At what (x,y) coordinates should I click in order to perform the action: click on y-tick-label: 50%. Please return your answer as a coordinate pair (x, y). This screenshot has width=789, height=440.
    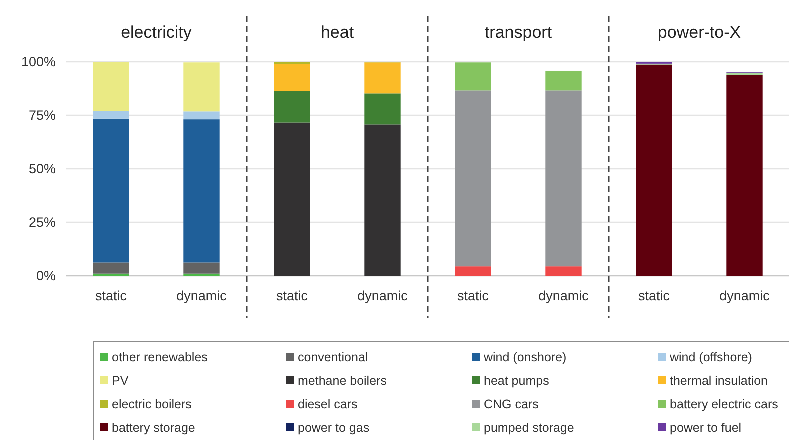
    Looking at the image, I should click on (42, 169).